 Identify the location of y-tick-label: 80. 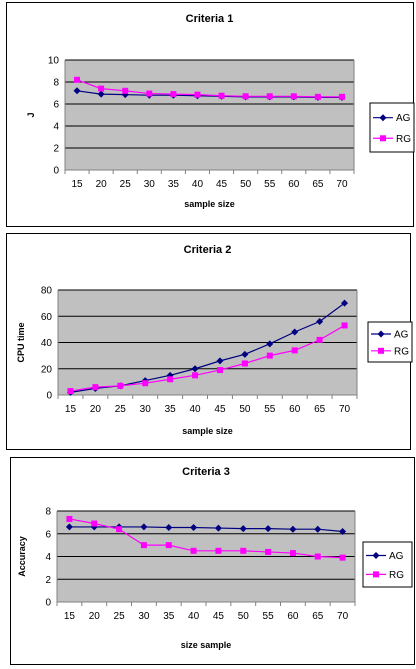
(47, 291).